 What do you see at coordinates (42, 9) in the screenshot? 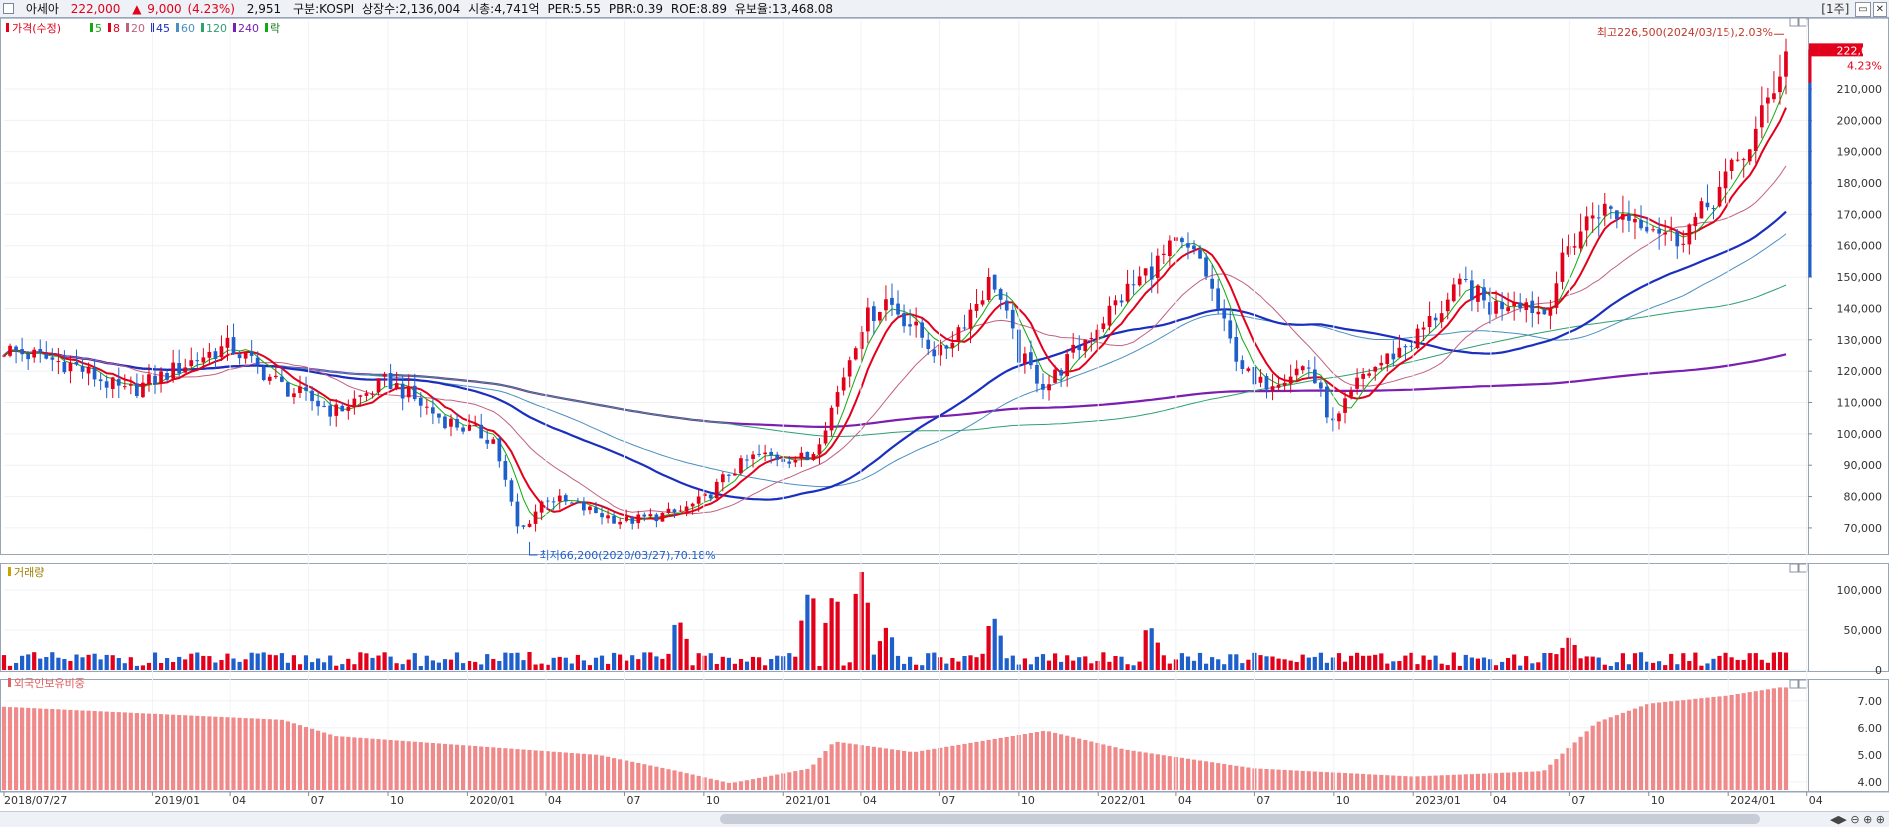
I see `stock-name: 아세아` at bounding box center [42, 9].